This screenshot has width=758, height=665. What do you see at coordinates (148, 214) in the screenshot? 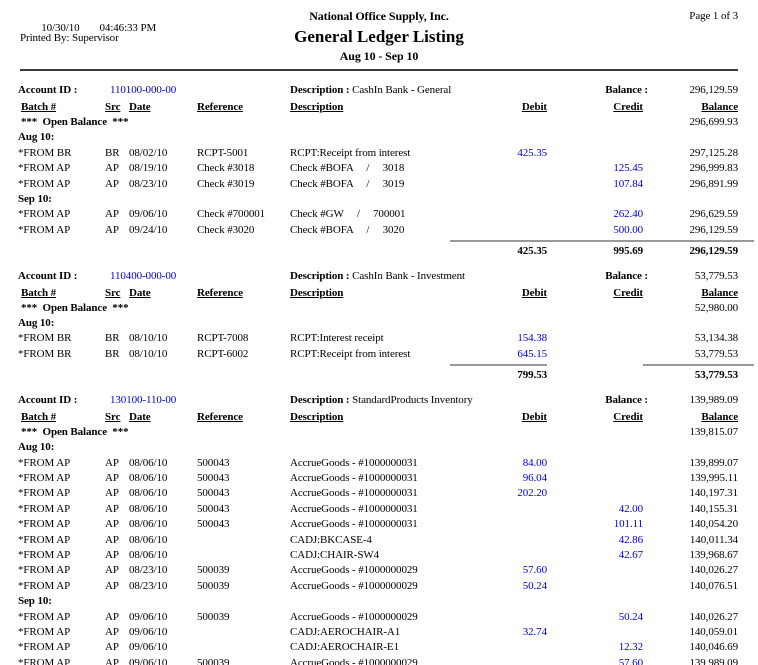
I see `date-cell: 09/06/10` at bounding box center [148, 214].